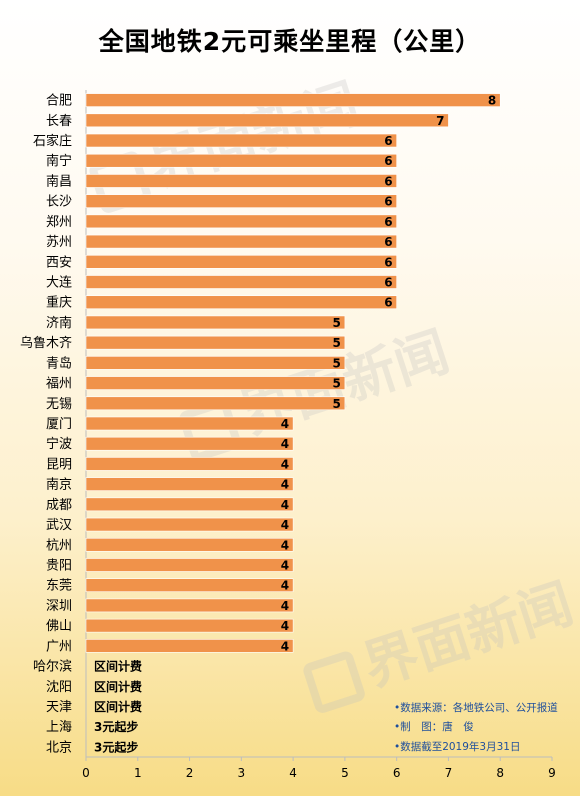 The width and height of the screenshot is (580, 796). I want to click on chart-title: 全国地铁2元可乘坐里程（公里）, so click(290, 41).